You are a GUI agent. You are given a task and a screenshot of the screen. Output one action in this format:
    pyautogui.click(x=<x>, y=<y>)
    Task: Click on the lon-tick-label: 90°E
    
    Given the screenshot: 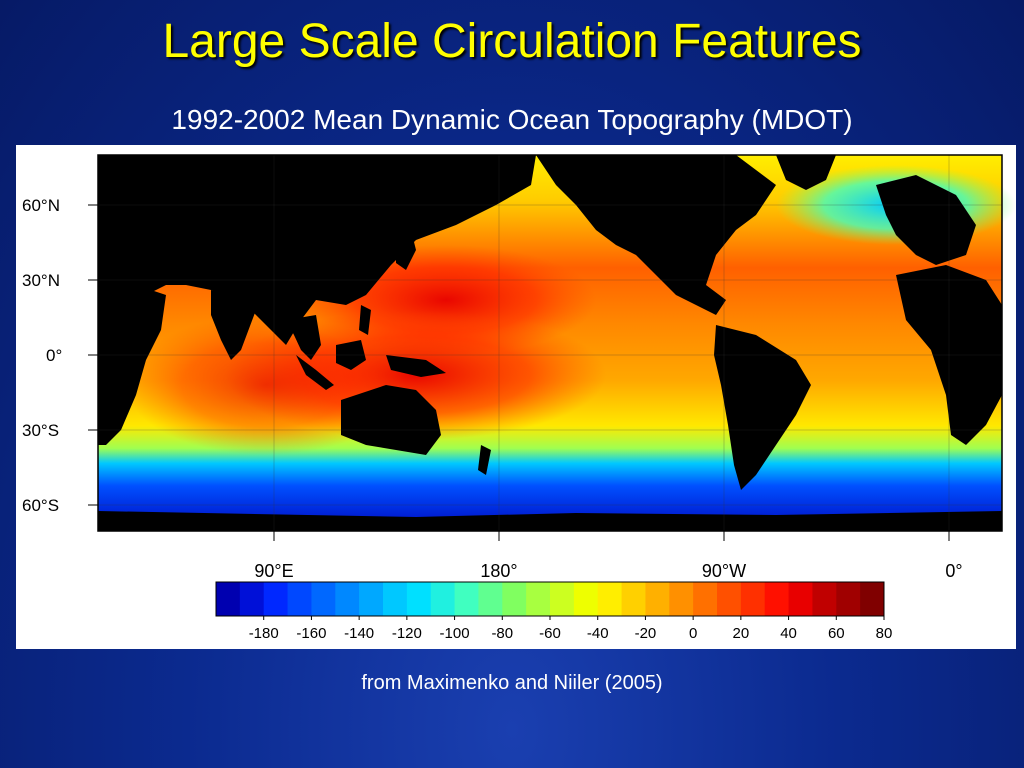 What is the action you would take?
    pyautogui.click(x=273, y=571)
    